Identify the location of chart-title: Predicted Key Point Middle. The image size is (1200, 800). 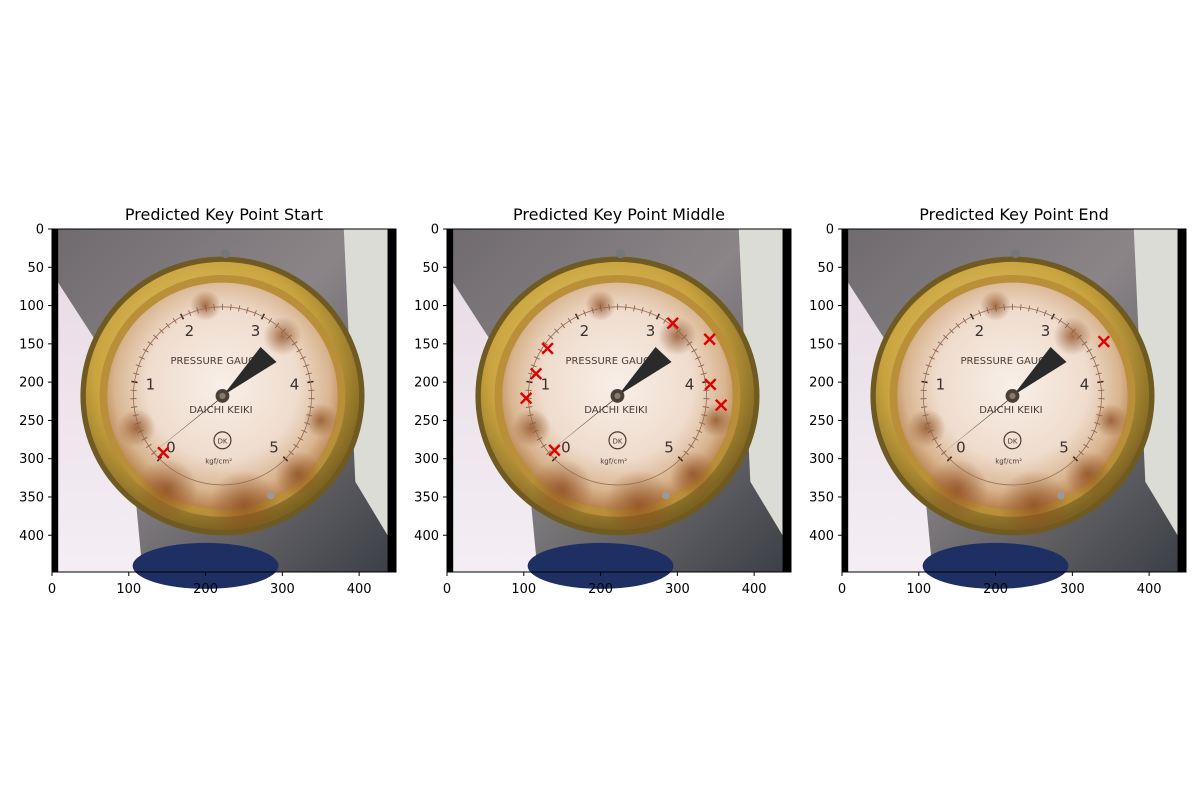
(619, 214).